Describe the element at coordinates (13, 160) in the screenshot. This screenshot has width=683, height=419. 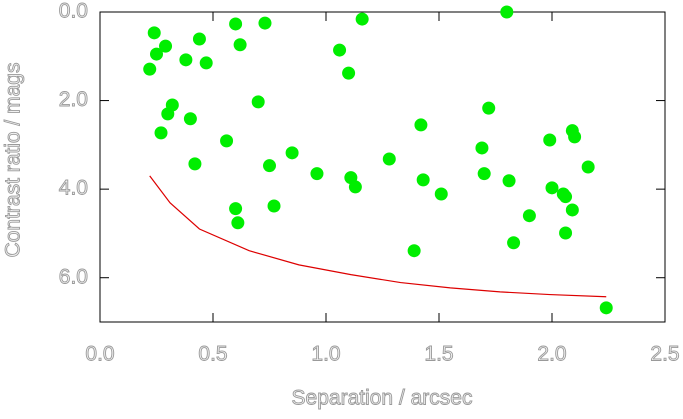
I see `y-axis-title: Contrast ratio / mags` at that location.